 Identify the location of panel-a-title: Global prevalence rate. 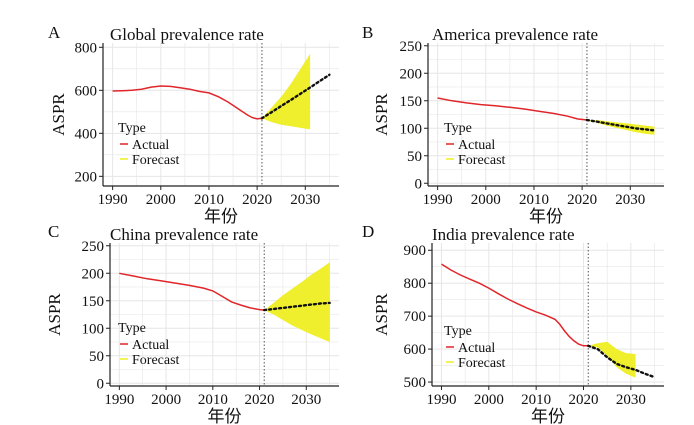
(187, 34).